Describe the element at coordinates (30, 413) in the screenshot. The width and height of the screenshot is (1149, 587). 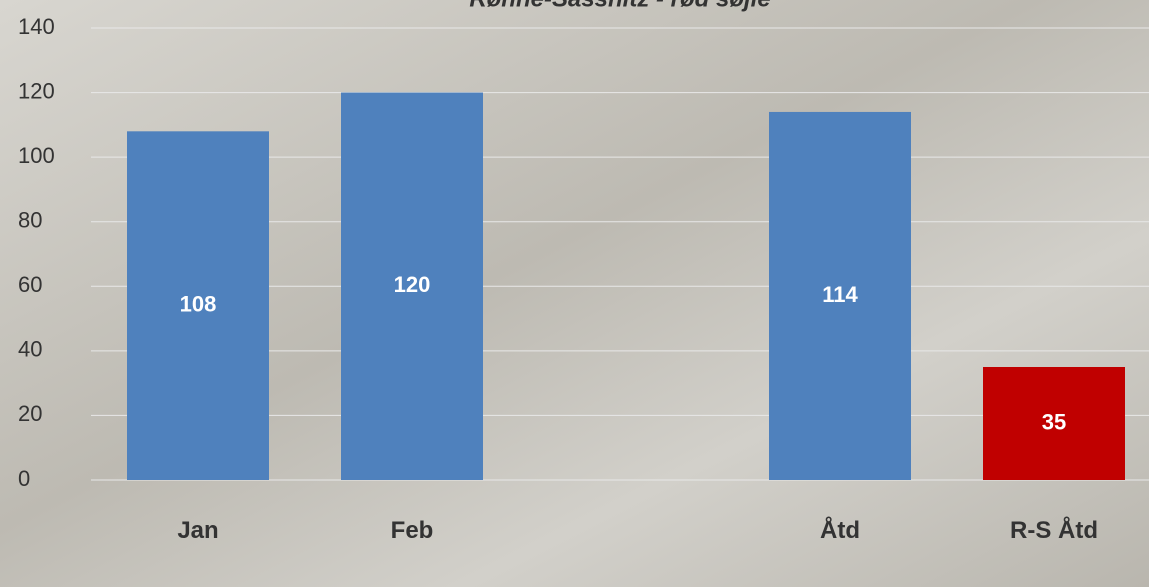
I see `y-tick-label: 20` at that location.